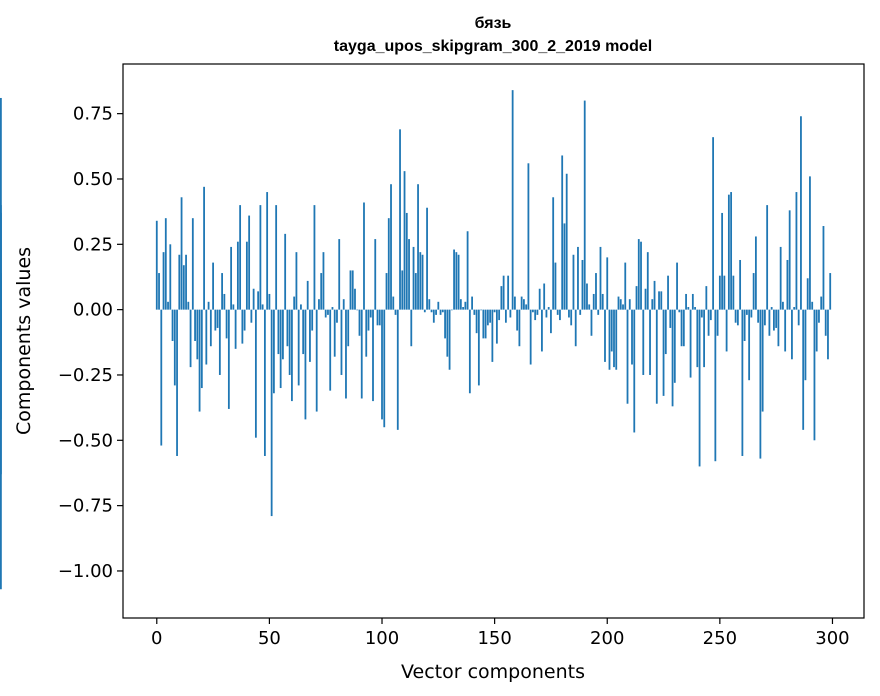 The width and height of the screenshot is (880, 696). I want to click on x-tick-label: 100, so click(382, 638).